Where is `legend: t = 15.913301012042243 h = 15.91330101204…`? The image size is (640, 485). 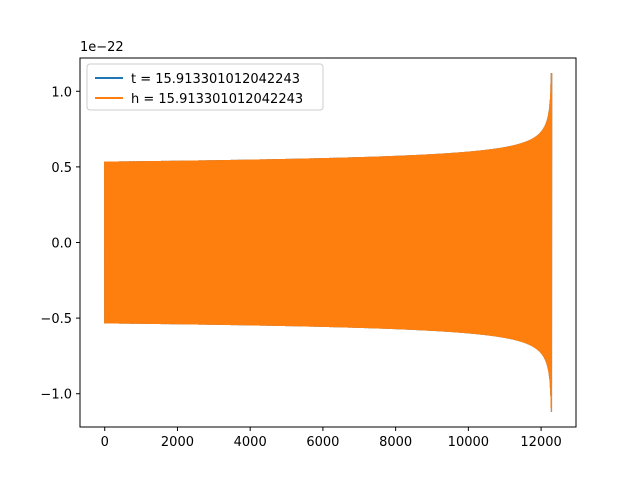
legend: t = 15.913301012042243 h = 15.91330101204… is located at coordinates (205, 87).